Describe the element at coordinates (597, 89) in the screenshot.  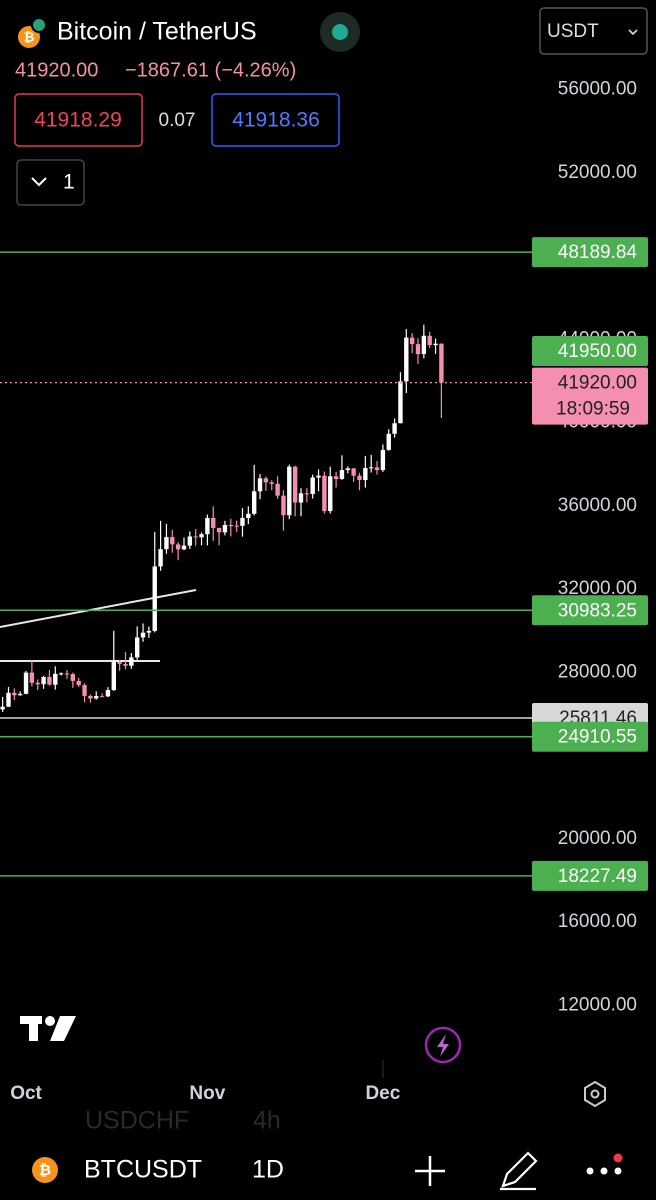
I see `y-tick-label: 56000.00` at that location.